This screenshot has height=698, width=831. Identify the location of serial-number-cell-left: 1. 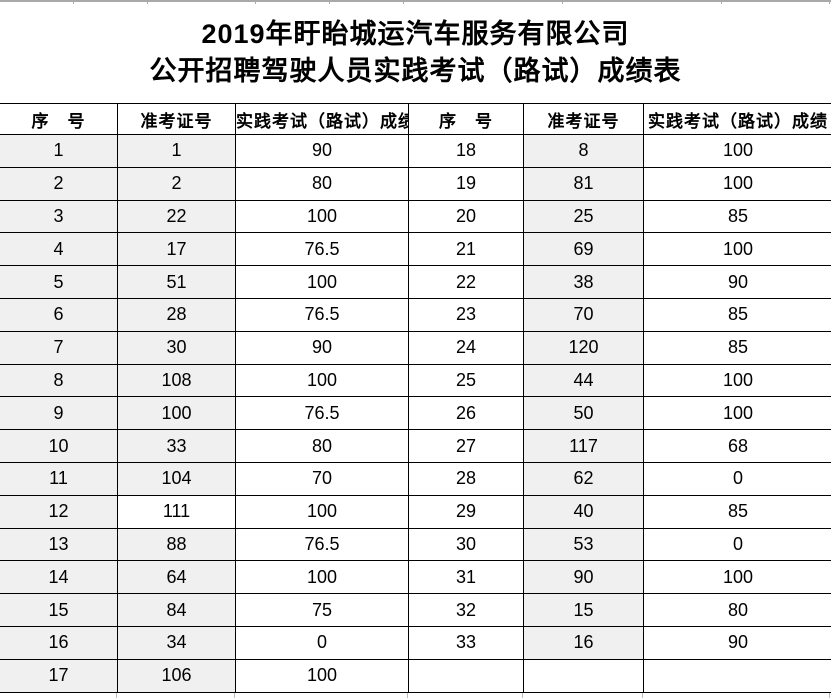
(59, 151).